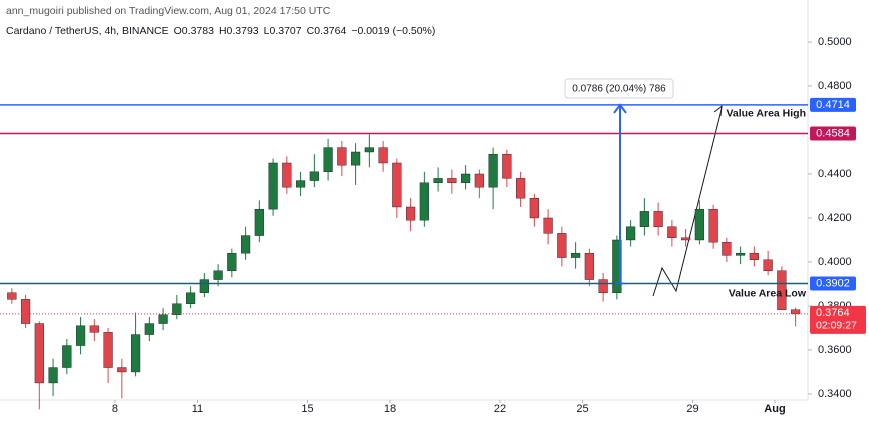 This screenshot has height=425, width=869. I want to click on measure-label: 0.0786 (20.04%) 786, so click(619, 89).